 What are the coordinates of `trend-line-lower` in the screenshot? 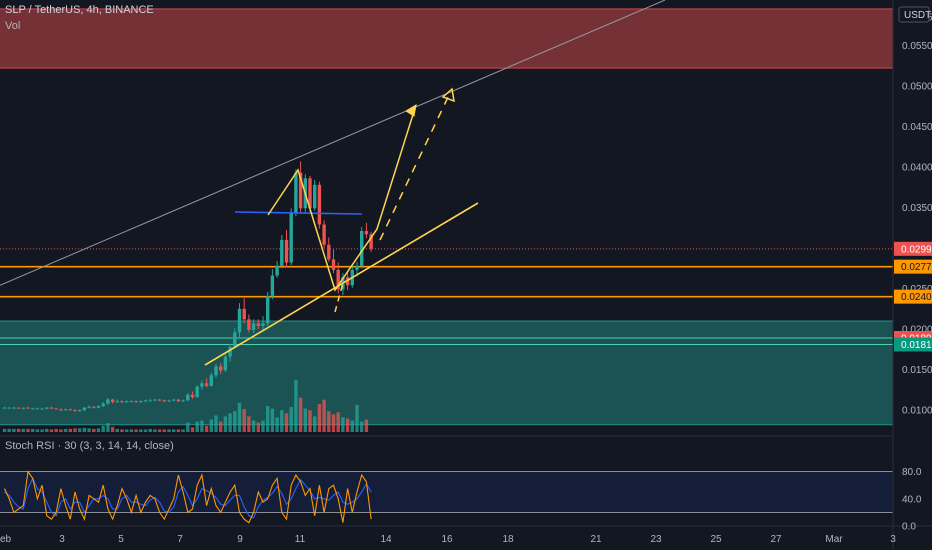 It's located at (341, 284).